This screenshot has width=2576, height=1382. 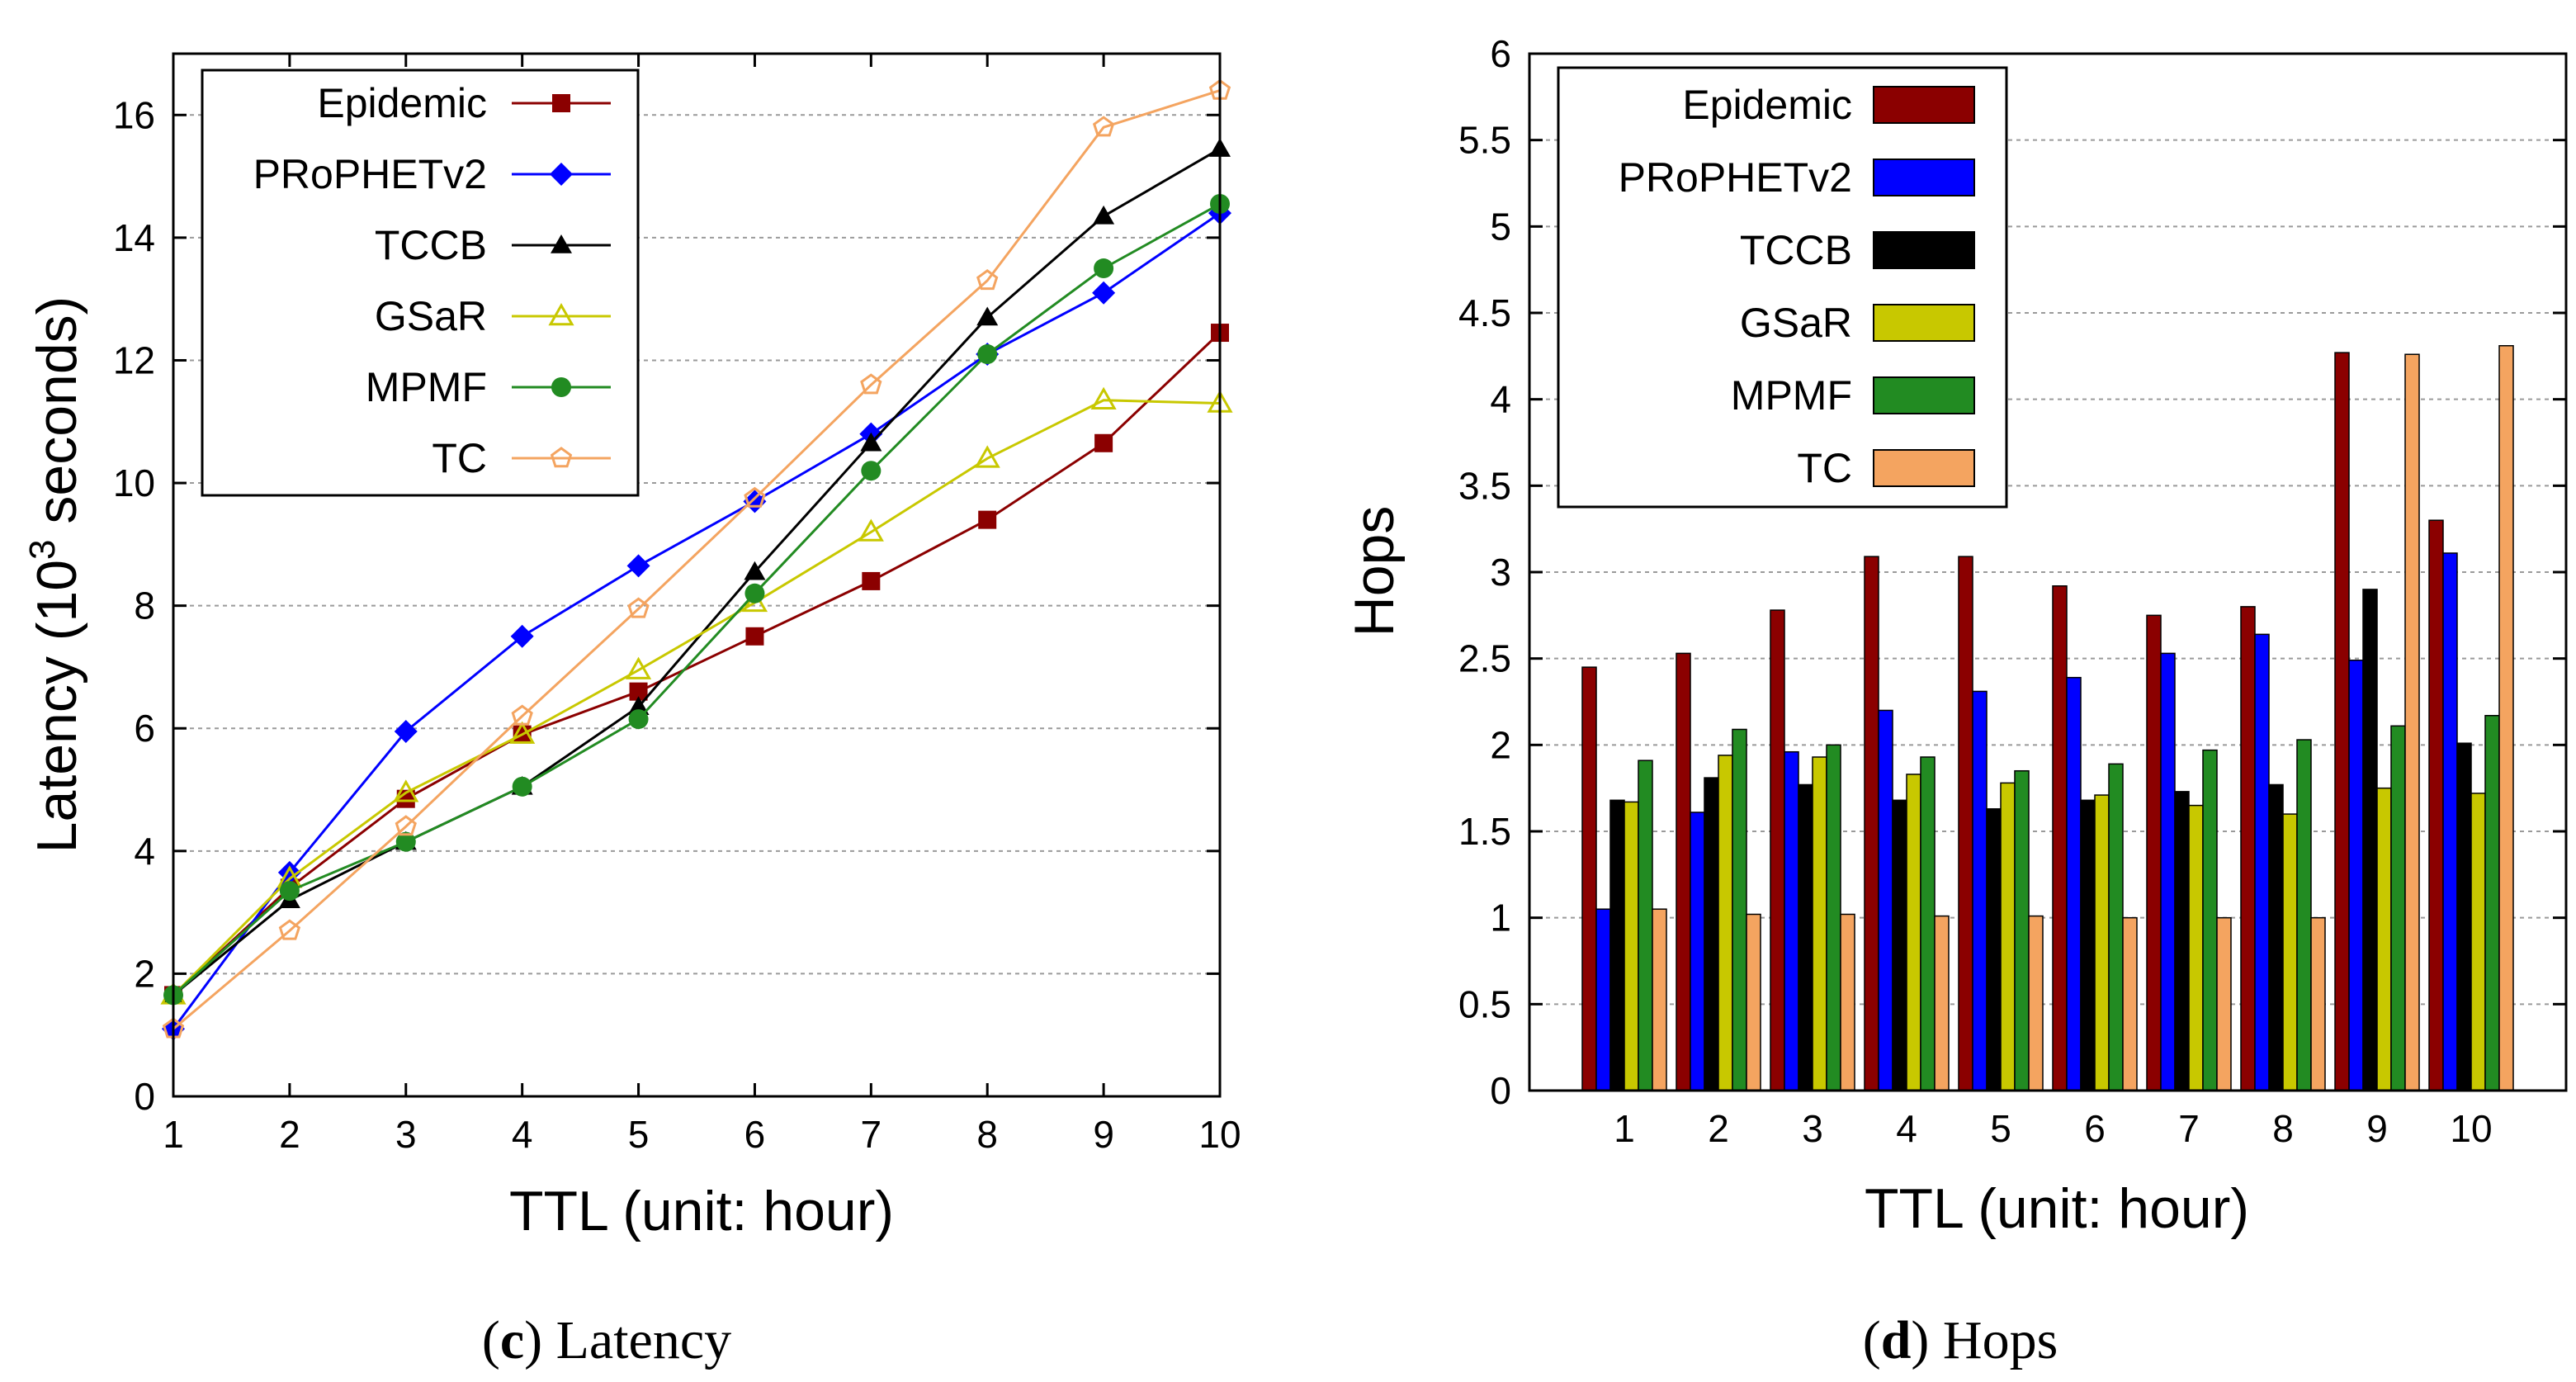 What do you see at coordinates (57, 418) in the screenshot?
I see `latency-y-axis-label-tail: seconds)` at bounding box center [57, 418].